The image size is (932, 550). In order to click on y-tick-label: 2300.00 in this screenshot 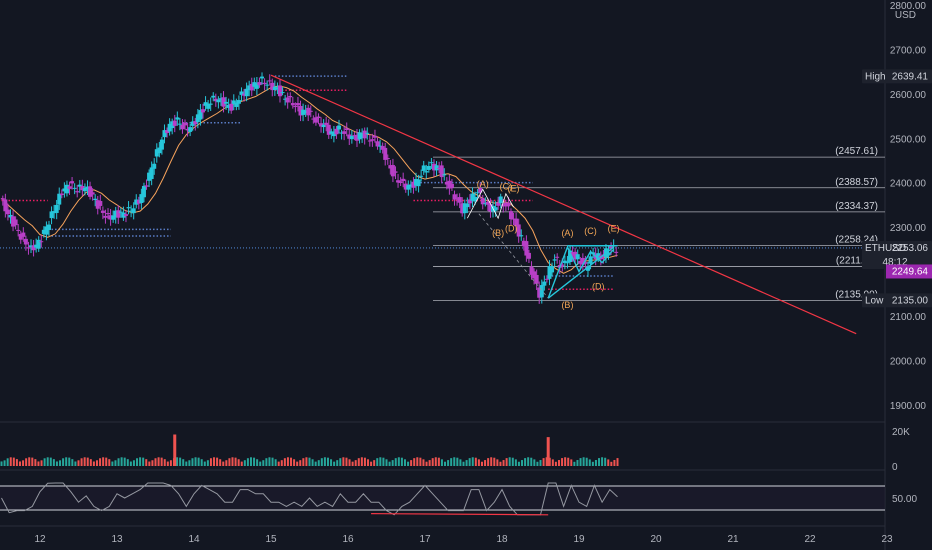, I will do `click(908, 228)`.